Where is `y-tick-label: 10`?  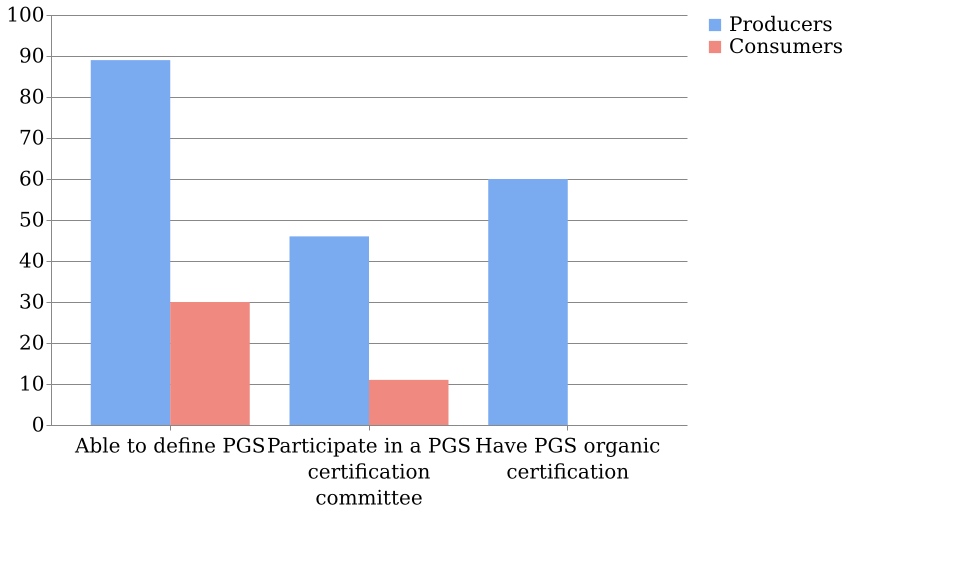 y-tick-label: 10 is located at coordinates (31, 384).